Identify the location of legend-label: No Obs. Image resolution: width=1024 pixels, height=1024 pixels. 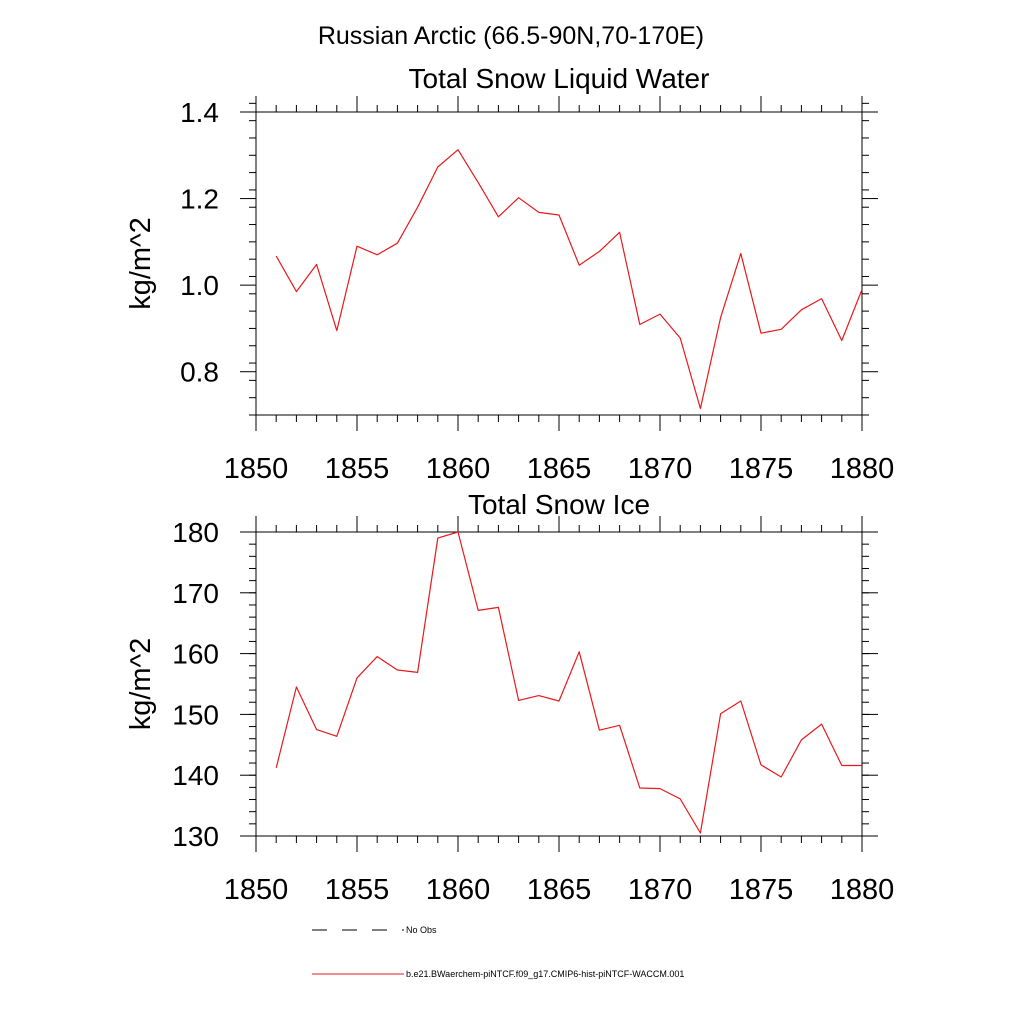
(421, 930).